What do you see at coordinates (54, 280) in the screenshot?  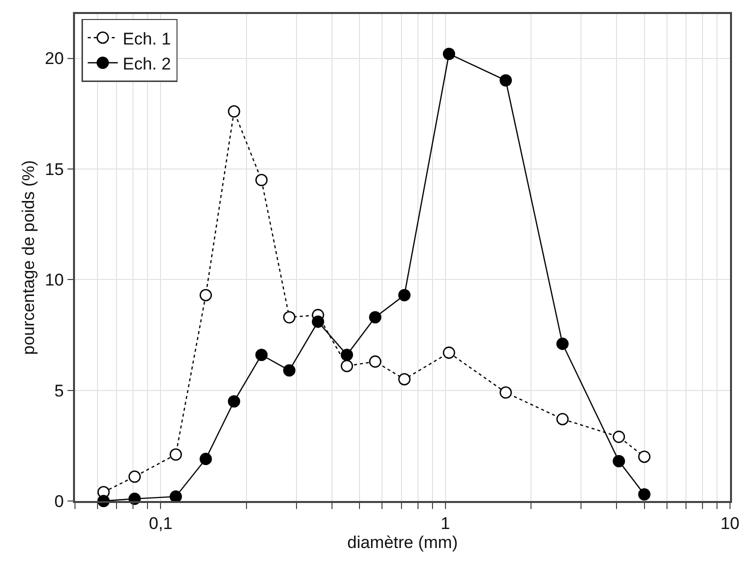 I see `y-tick-label: 10` at bounding box center [54, 280].